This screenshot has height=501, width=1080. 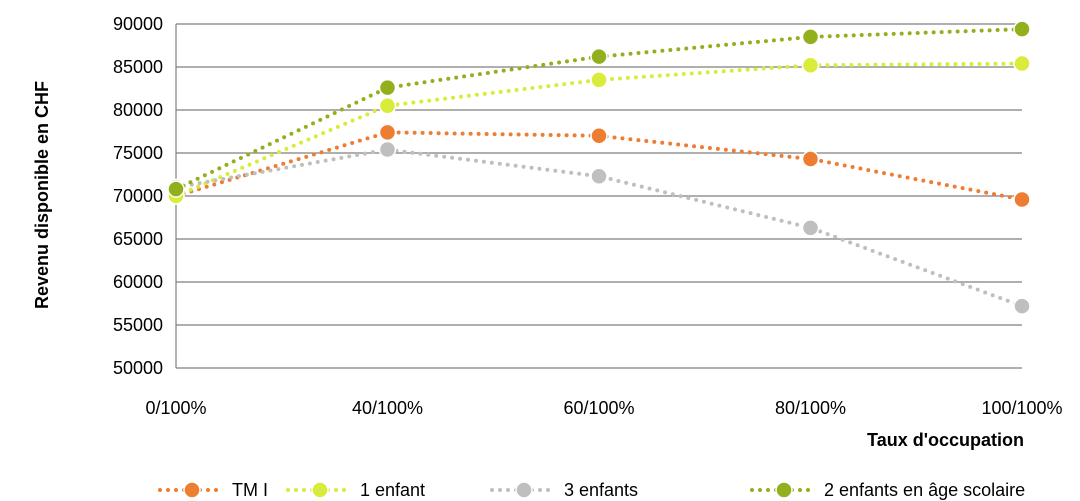 I want to click on legend-label: 2 enfants en âge scolaire, so click(x=924, y=490).